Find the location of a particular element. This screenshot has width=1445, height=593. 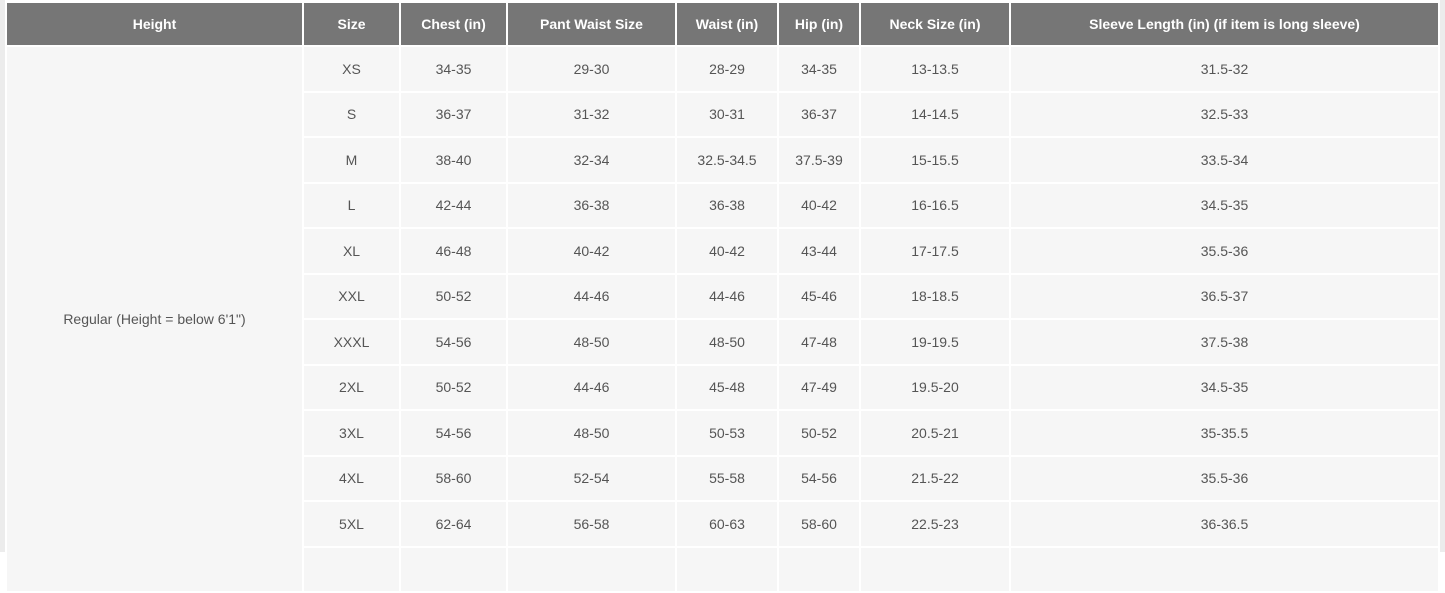

cell-waist: 40-42 is located at coordinates (727, 251).